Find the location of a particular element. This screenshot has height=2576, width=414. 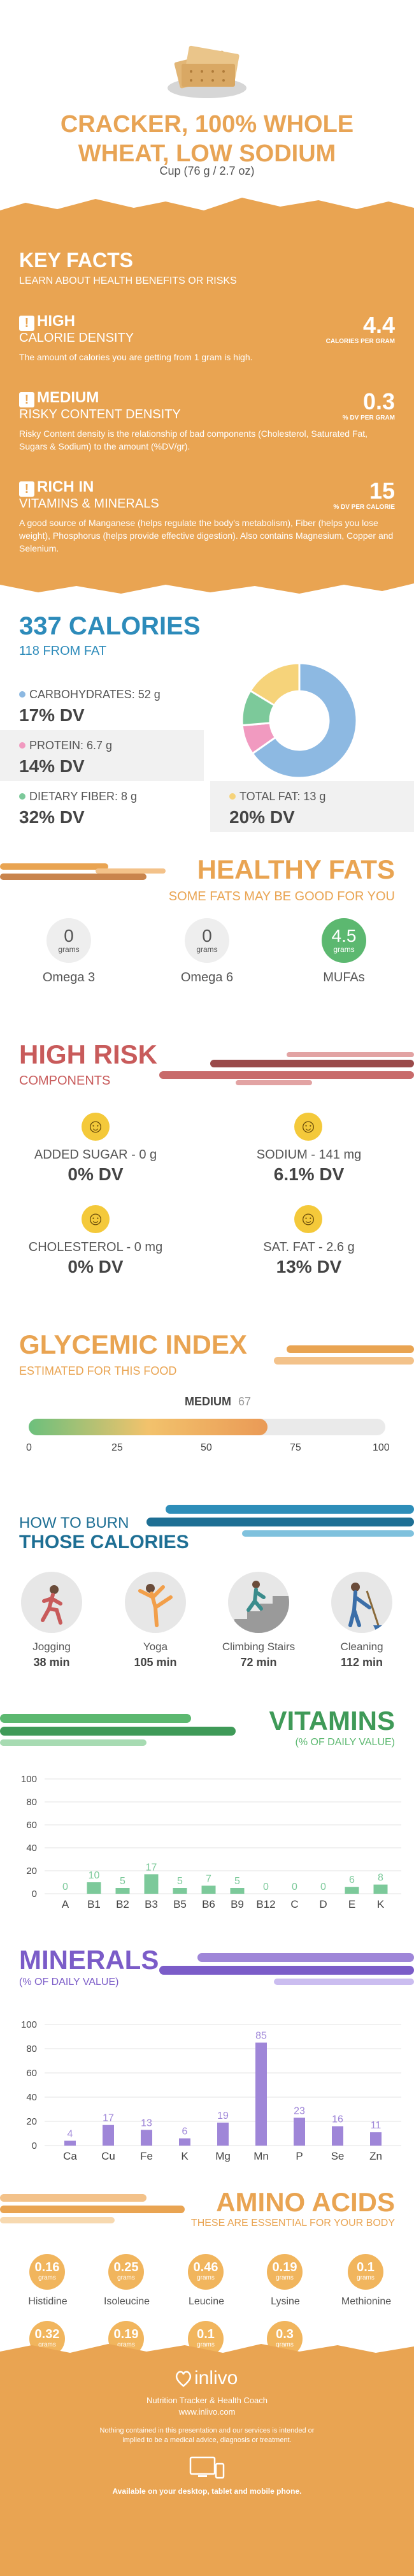

bar-value-label: 8 is located at coordinates (381, 1878).